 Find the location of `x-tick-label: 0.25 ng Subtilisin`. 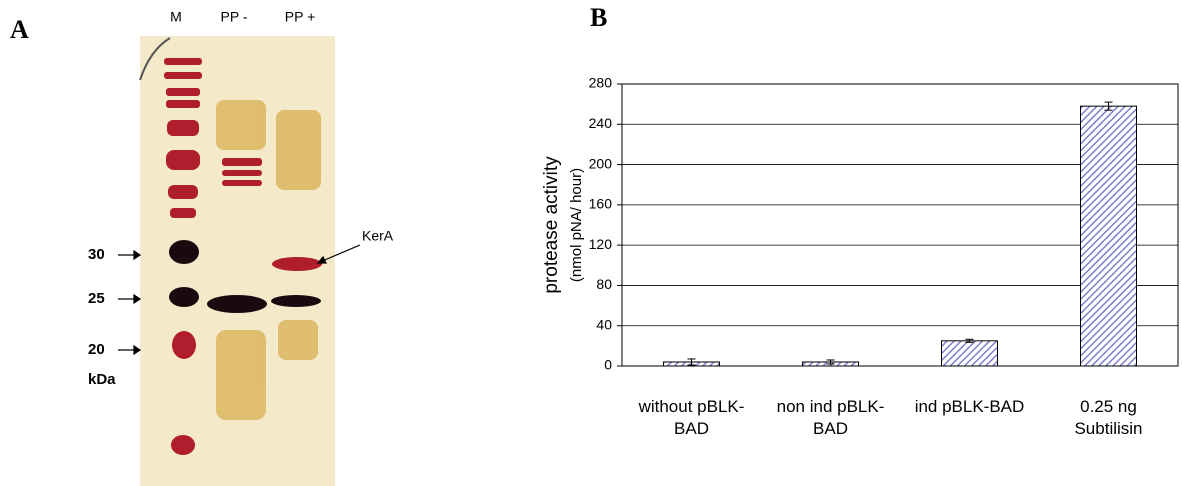

x-tick-label: 0.25 ng Subtilisin is located at coordinates (1108, 417).